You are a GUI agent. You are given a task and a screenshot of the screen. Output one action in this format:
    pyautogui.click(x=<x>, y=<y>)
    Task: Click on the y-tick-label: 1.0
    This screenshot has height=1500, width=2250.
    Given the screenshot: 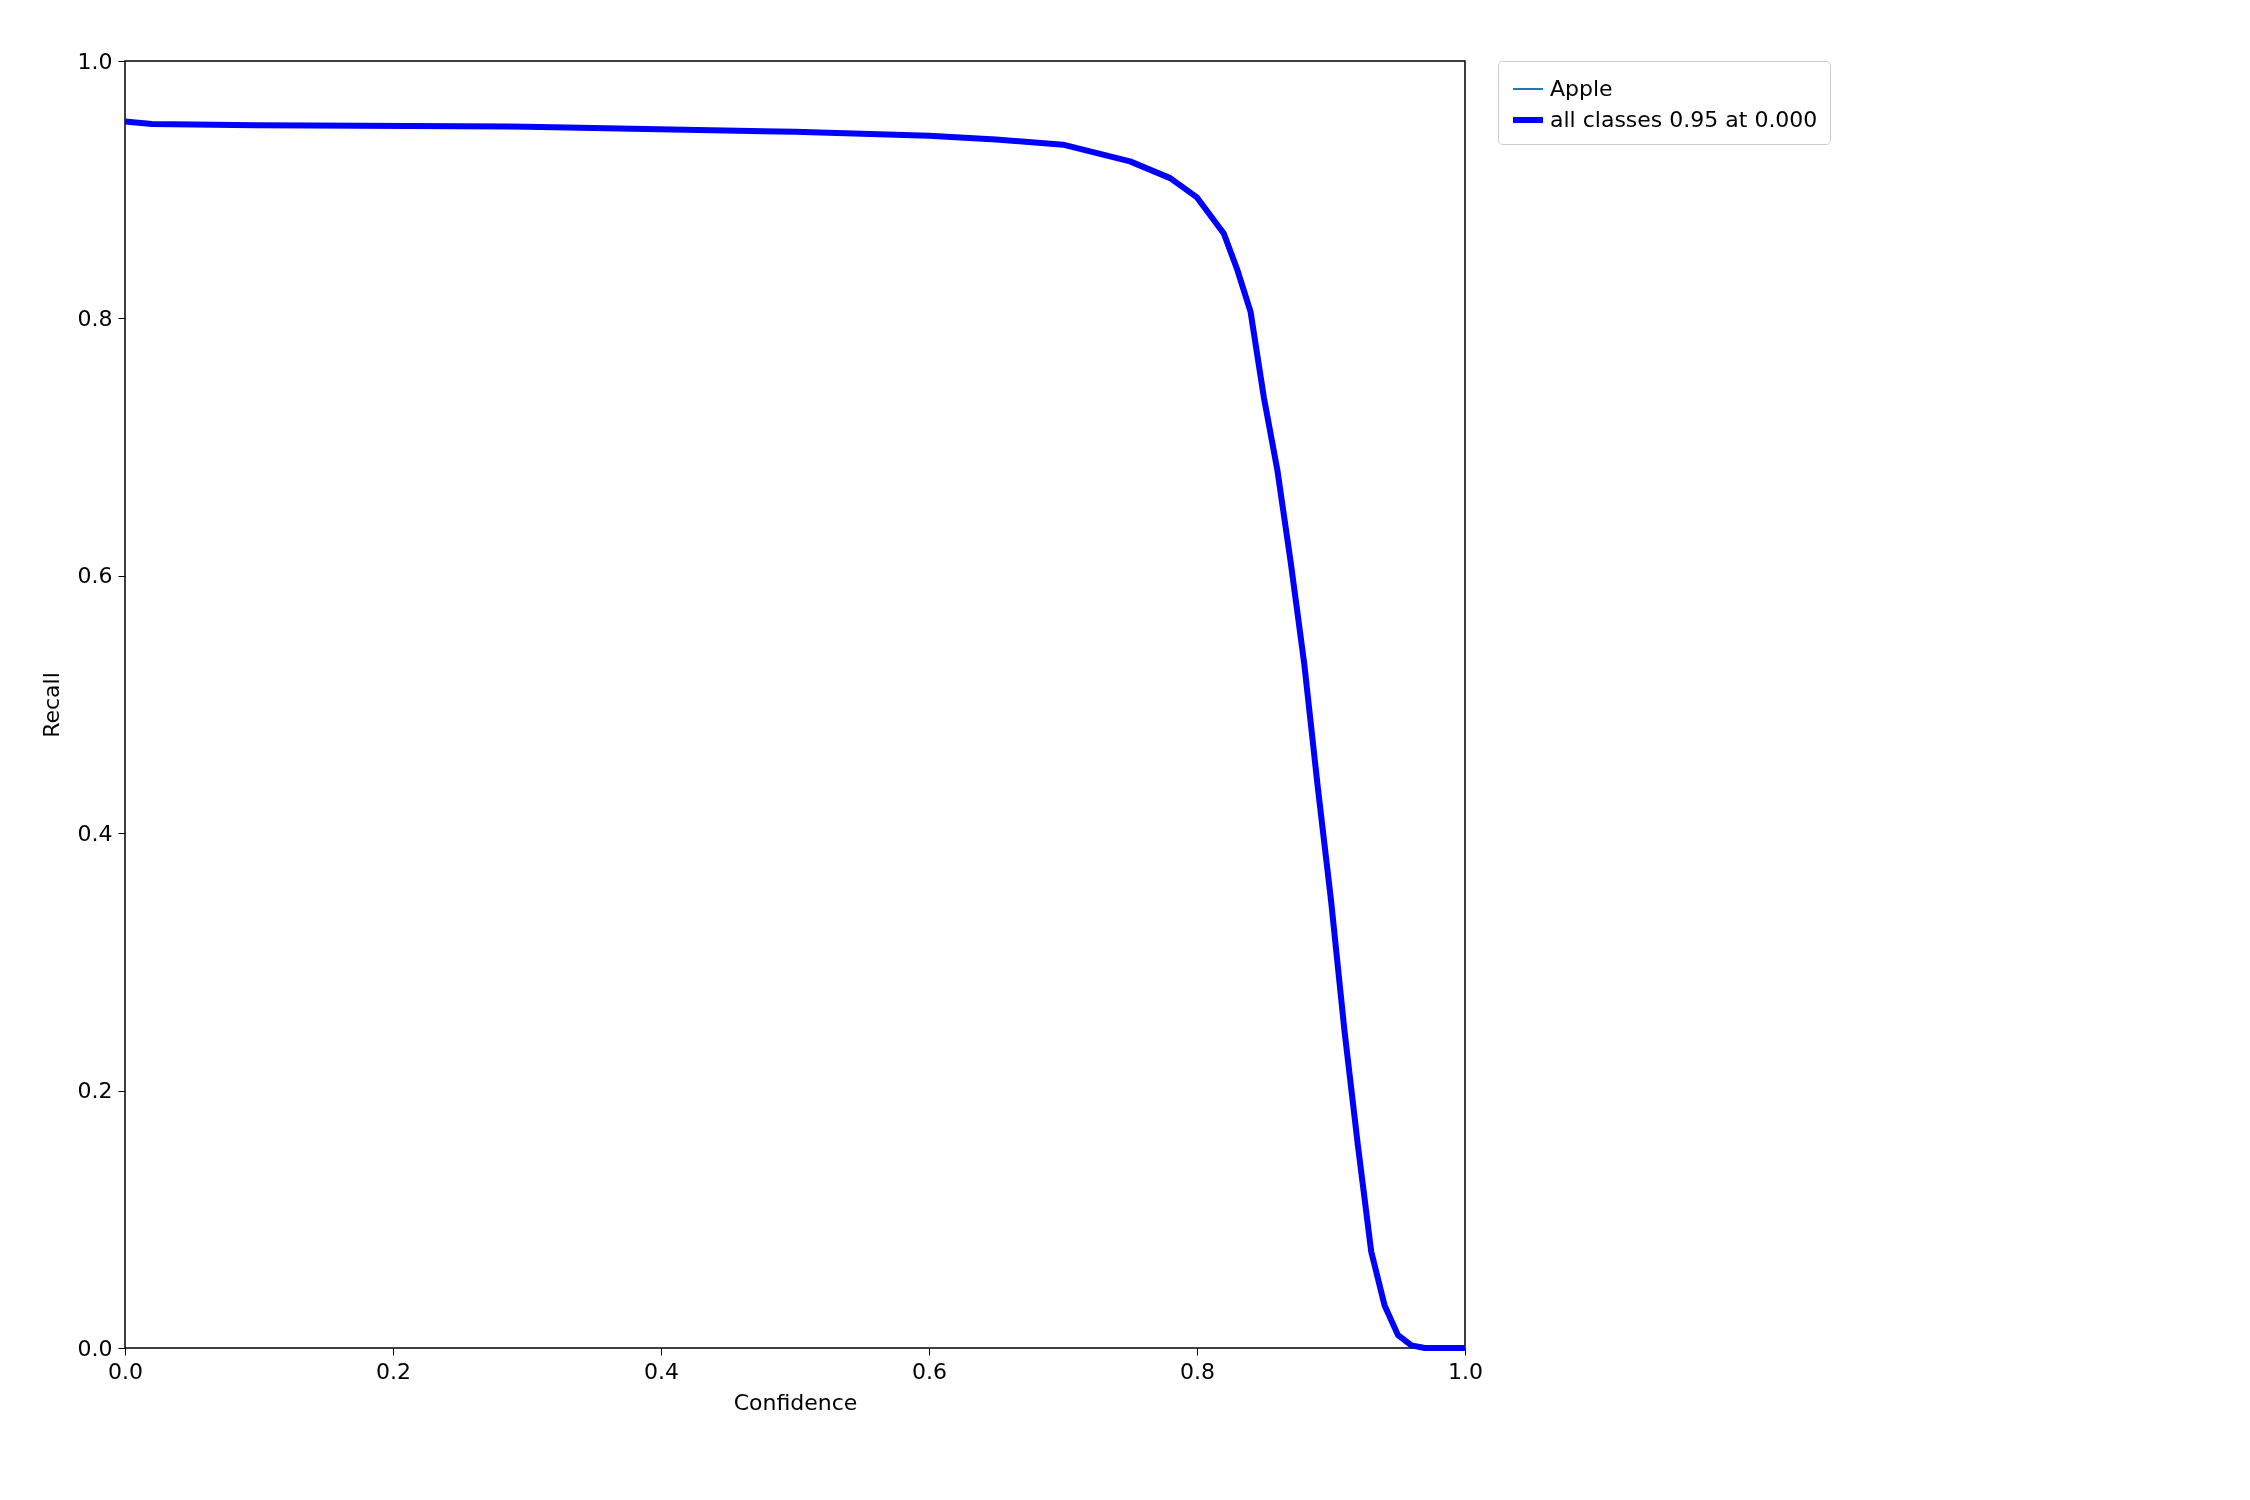 What is the action you would take?
    pyautogui.click(x=95, y=61)
    